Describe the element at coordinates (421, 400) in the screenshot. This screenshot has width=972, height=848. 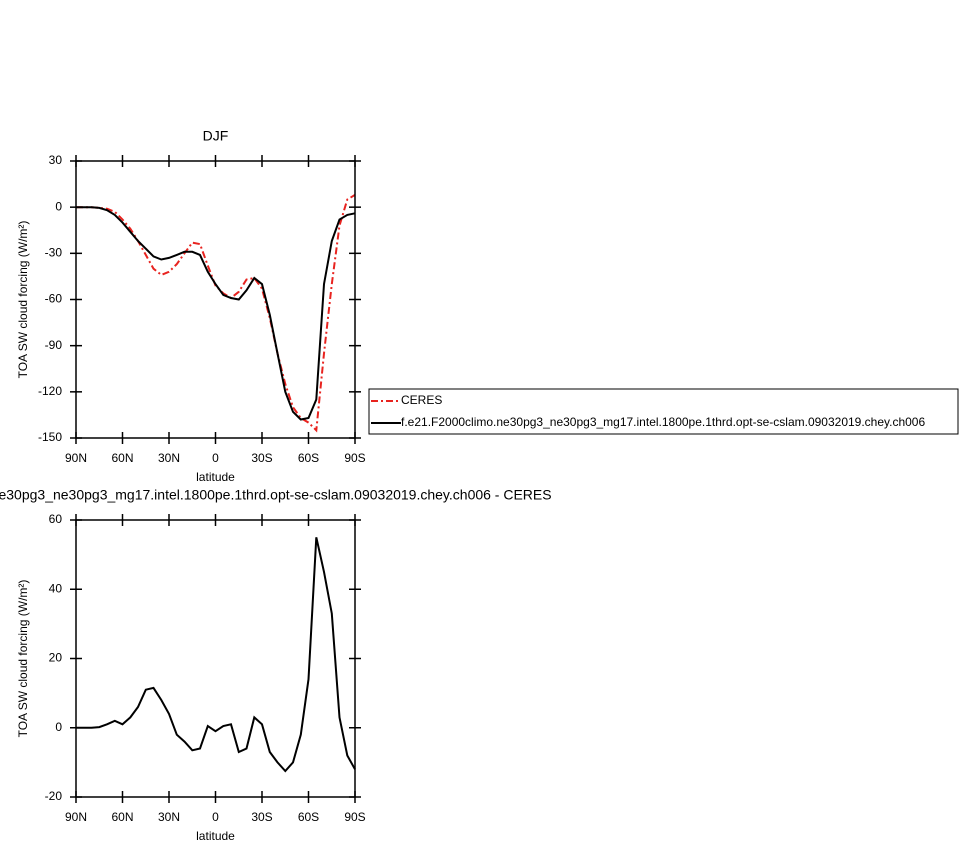
I see `legend-label: CERES` at that location.